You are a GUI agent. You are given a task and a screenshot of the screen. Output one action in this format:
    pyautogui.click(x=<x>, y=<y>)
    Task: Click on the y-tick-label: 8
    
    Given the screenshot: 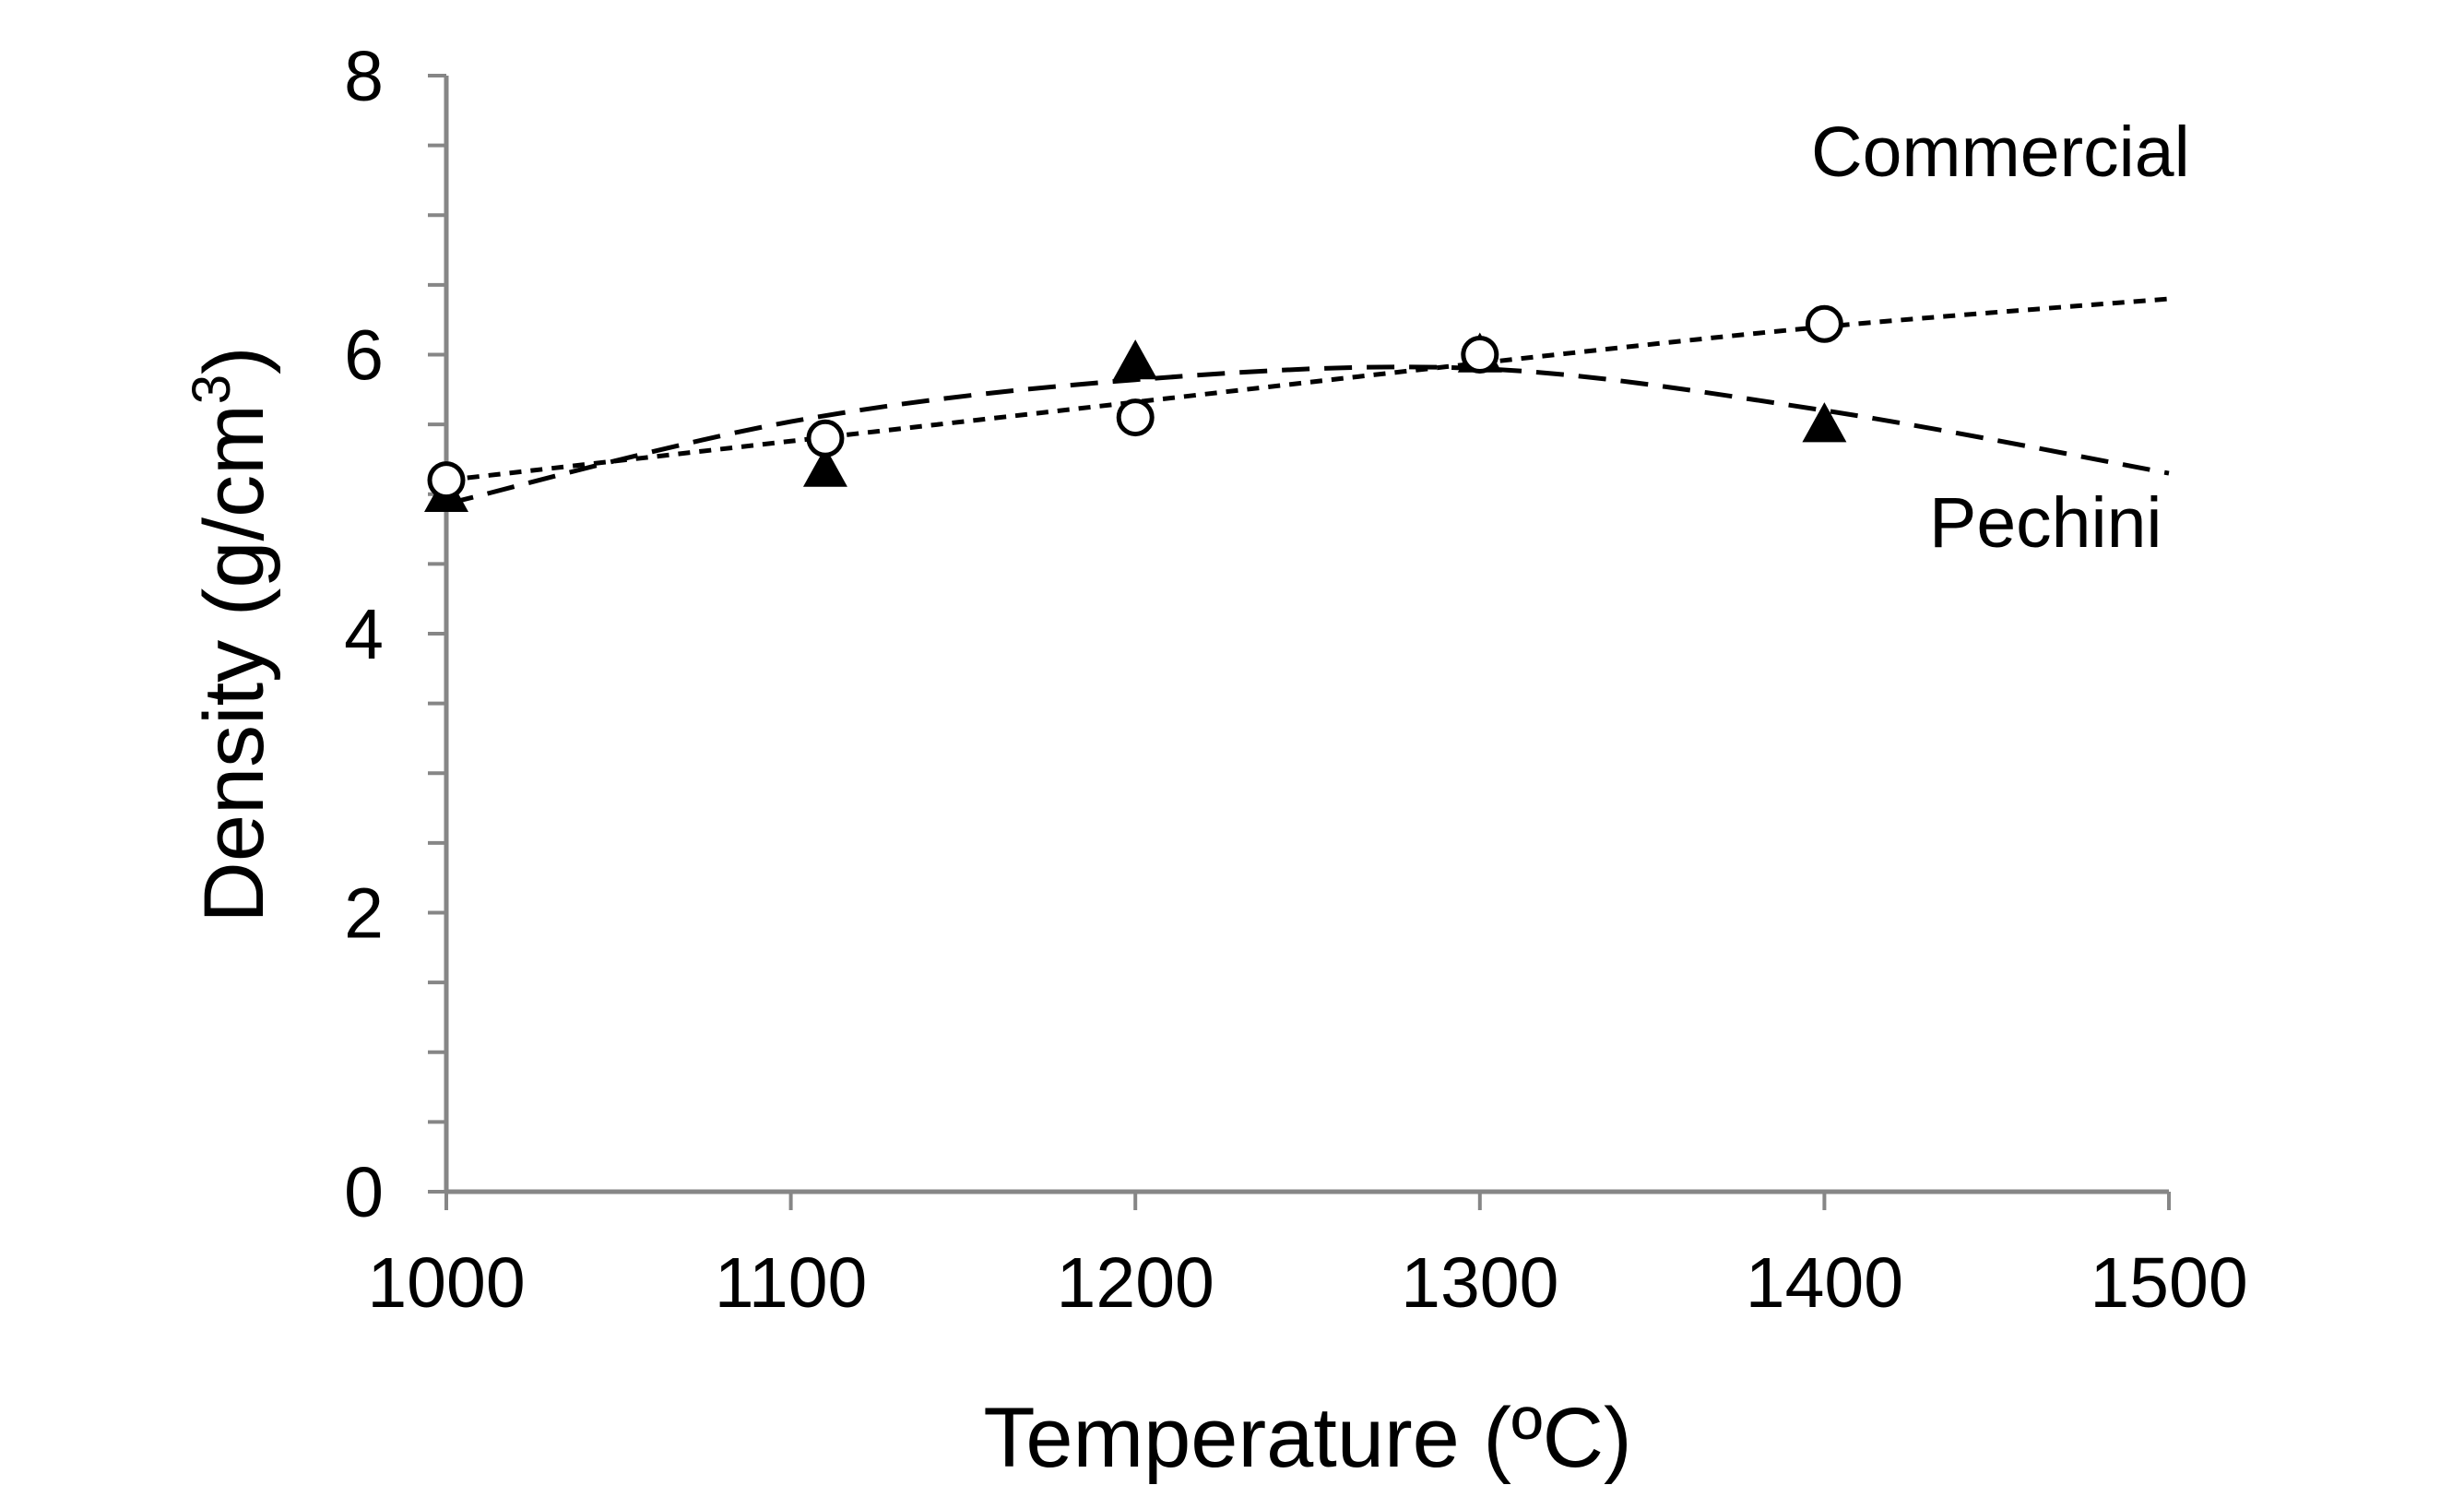 What is the action you would take?
    pyautogui.click(x=364, y=77)
    